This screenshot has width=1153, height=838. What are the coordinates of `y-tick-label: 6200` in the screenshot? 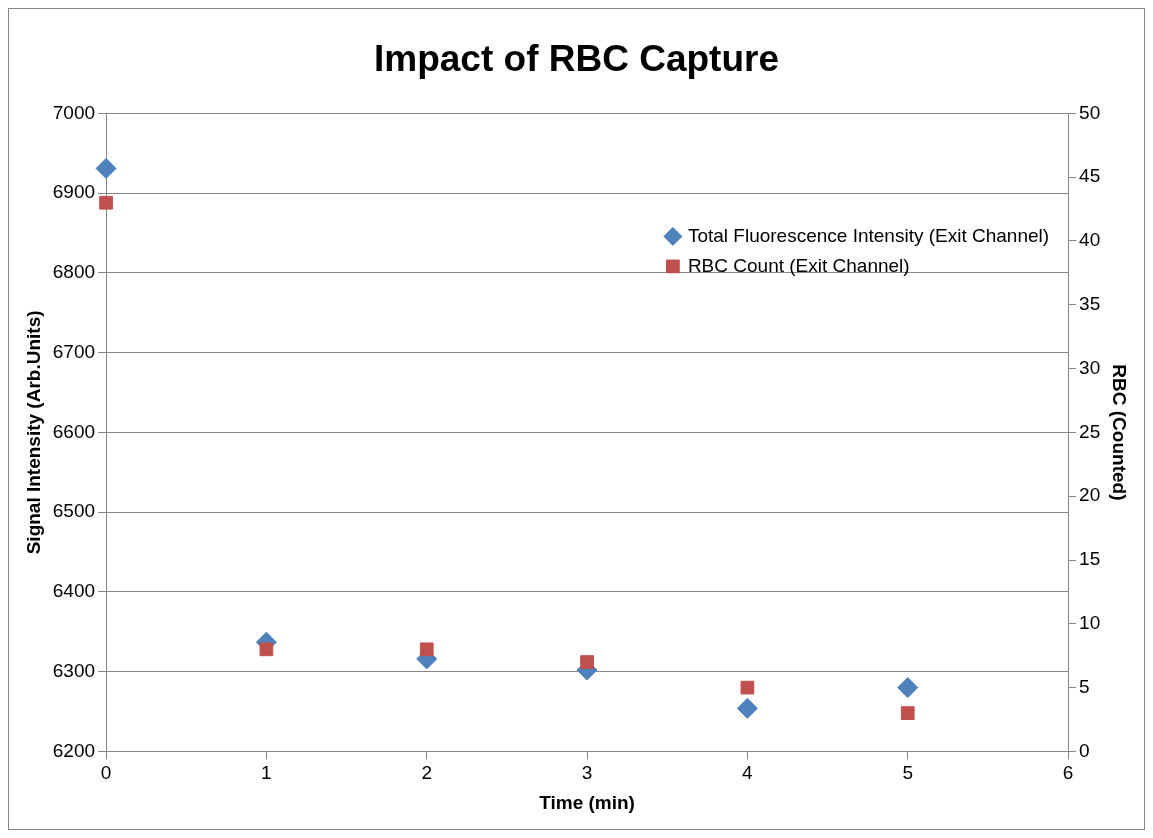 It's located at (74, 750).